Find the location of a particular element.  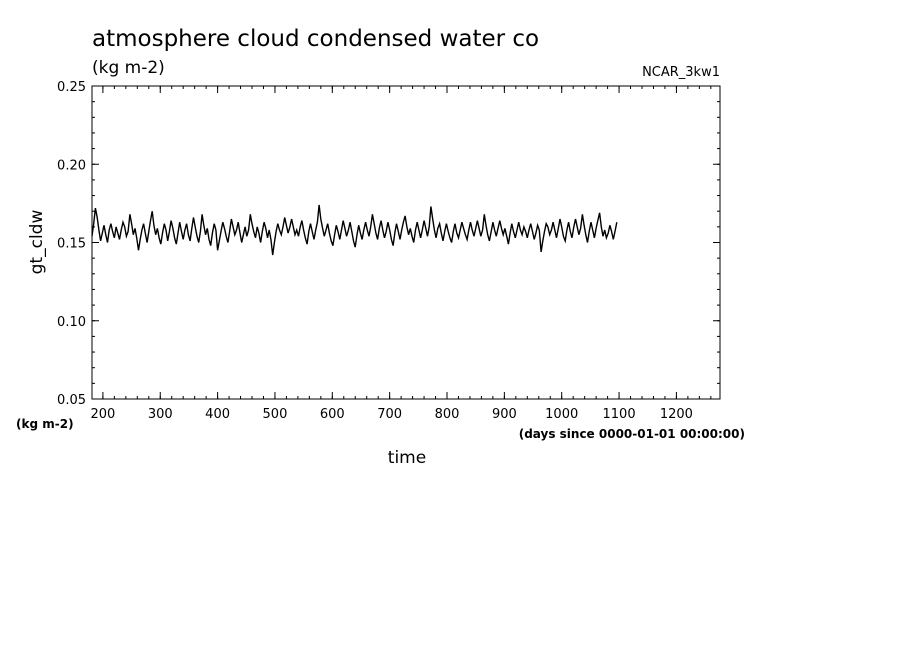

x-tick-labels: 200 300 400 500 600 700 800 900 1000 1100 1200 is located at coordinates (391, 414).